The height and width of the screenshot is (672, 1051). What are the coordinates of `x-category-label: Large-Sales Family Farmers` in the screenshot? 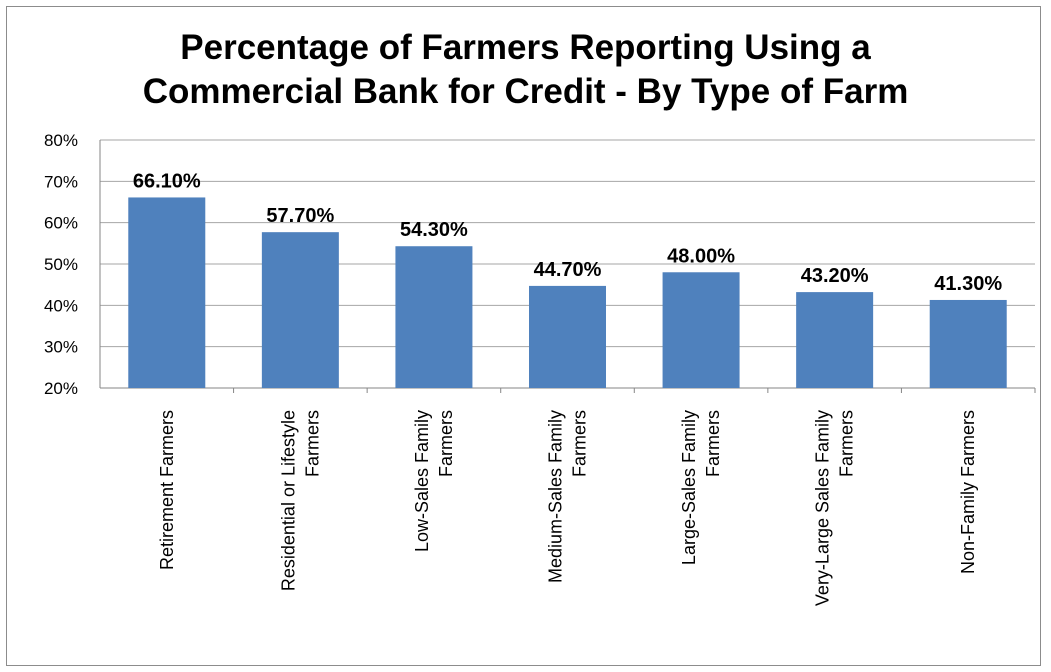 It's located at (701, 487).